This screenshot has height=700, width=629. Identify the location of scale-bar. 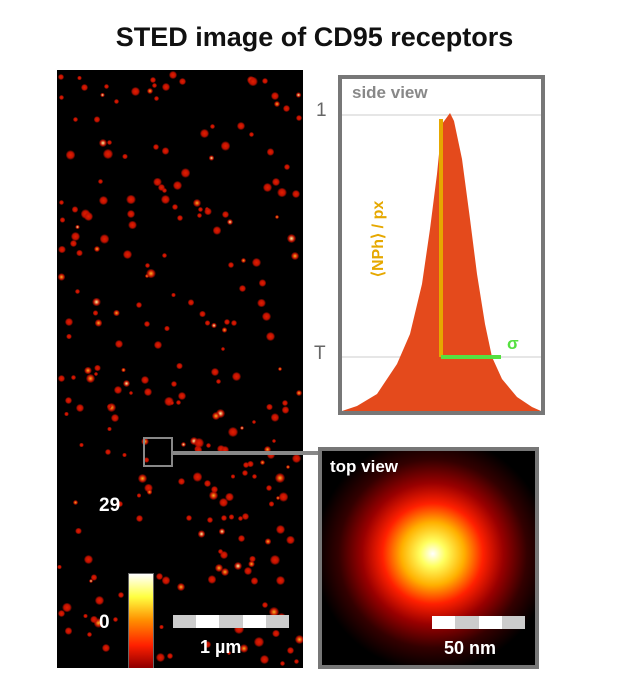
(231, 621).